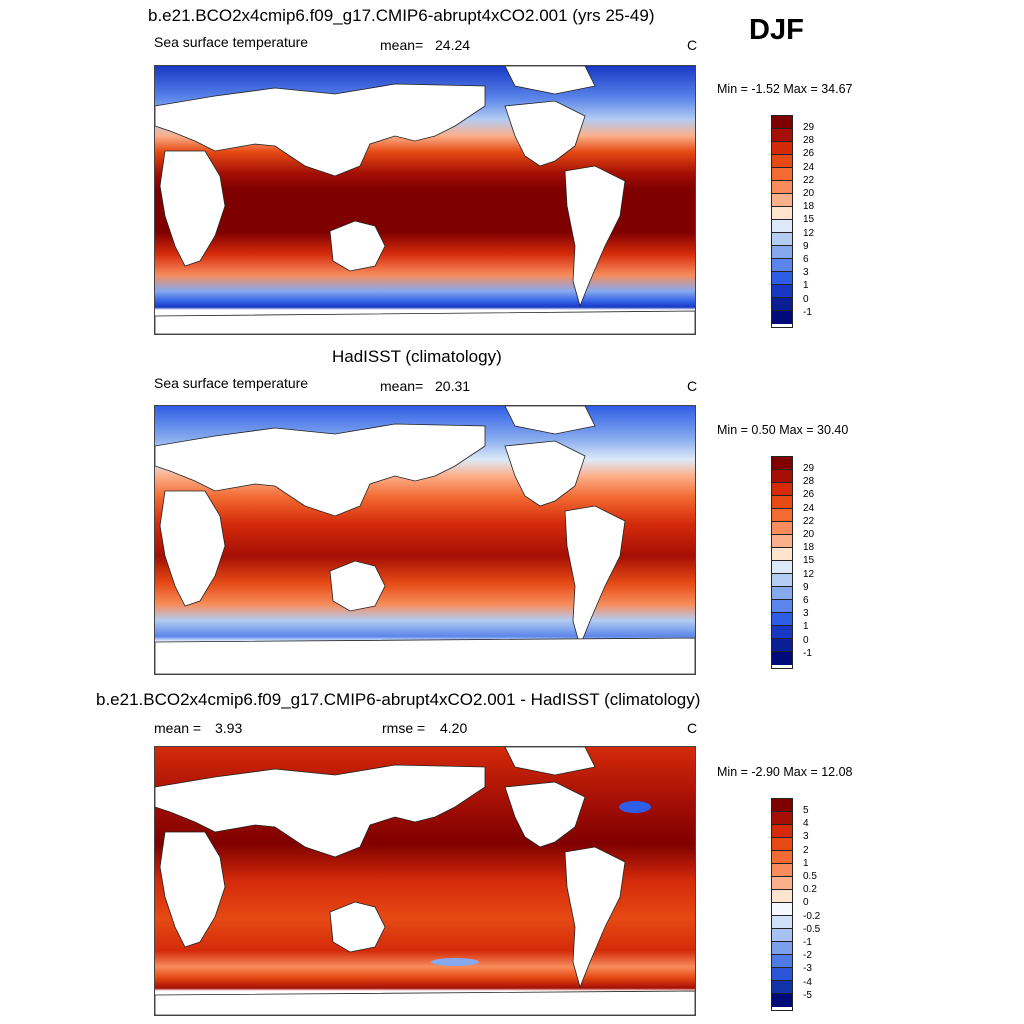 The width and height of the screenshot is (1024, 1024). I want to click on colorbar-tick-label: -4, so click(807, 982).